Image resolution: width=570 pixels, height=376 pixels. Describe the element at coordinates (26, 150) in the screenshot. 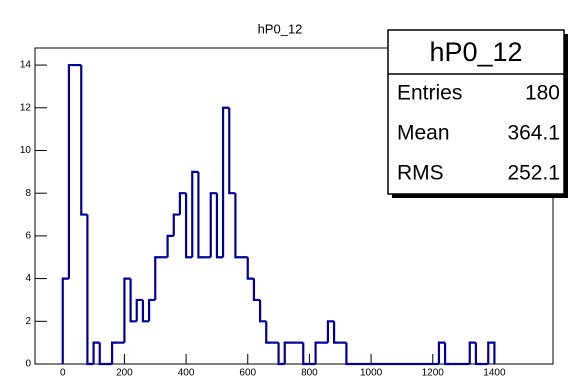

I see `y-tick-label: 10` at that location.